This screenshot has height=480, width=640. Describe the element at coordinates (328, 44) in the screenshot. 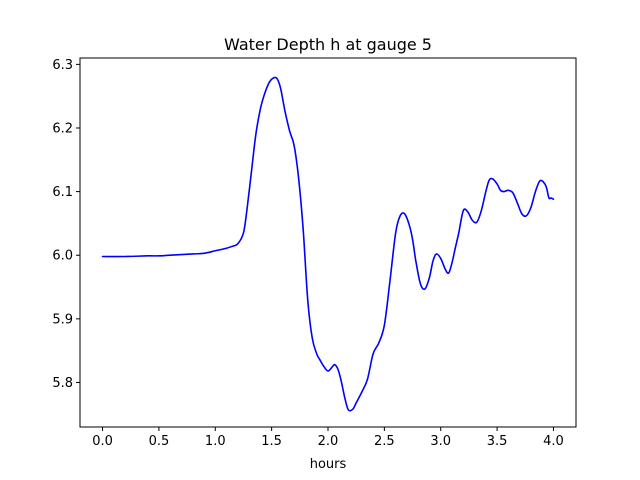

I see `chart-title: Water Depth h at gauge 5` at that location.